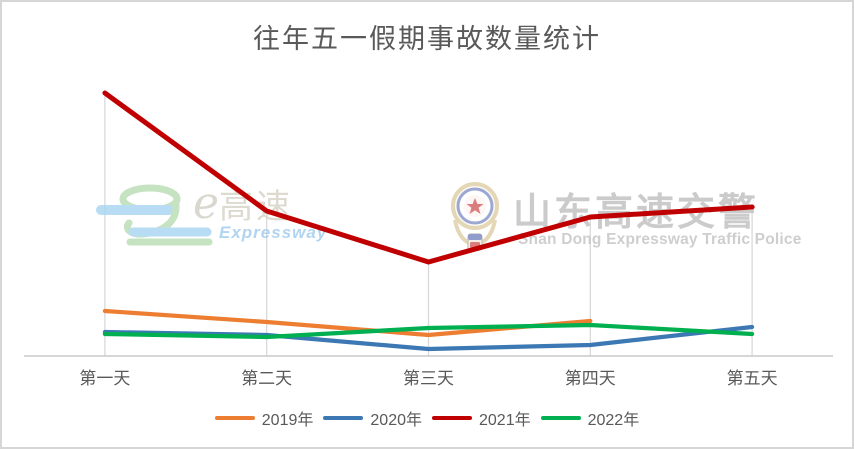 The height and width of the screenshot is (449, 854). I want to click on legend-item-2022年: 2022年, so click(590, 418).